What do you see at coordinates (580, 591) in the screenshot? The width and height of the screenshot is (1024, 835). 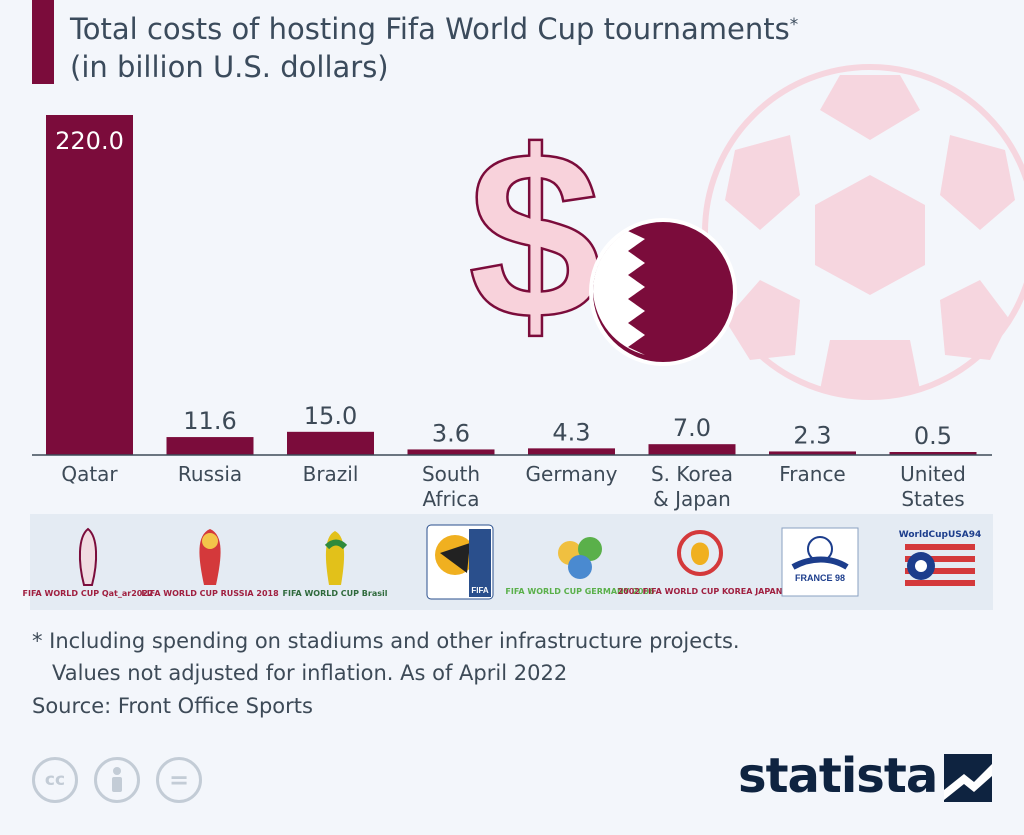 I see `logo-caption: FIFA WORLD CUP GERMANY 2006` at bounding box center [580, 591].